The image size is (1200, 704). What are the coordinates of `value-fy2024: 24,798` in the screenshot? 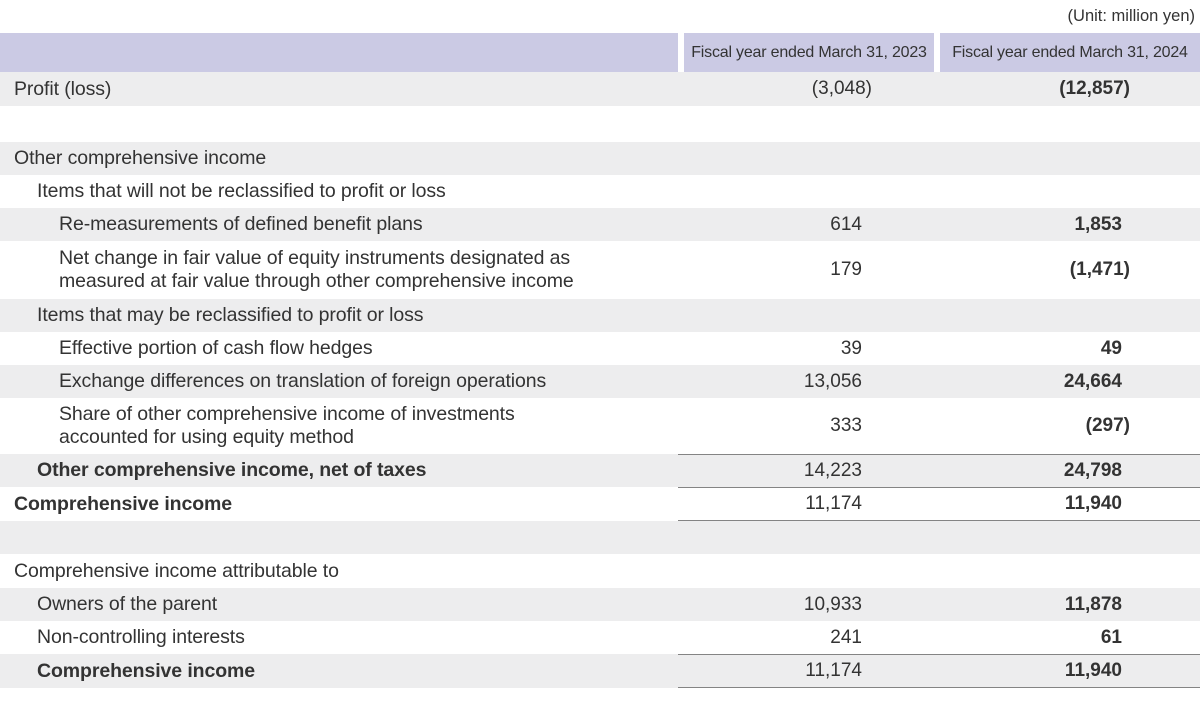 It's located at (1067, 470).